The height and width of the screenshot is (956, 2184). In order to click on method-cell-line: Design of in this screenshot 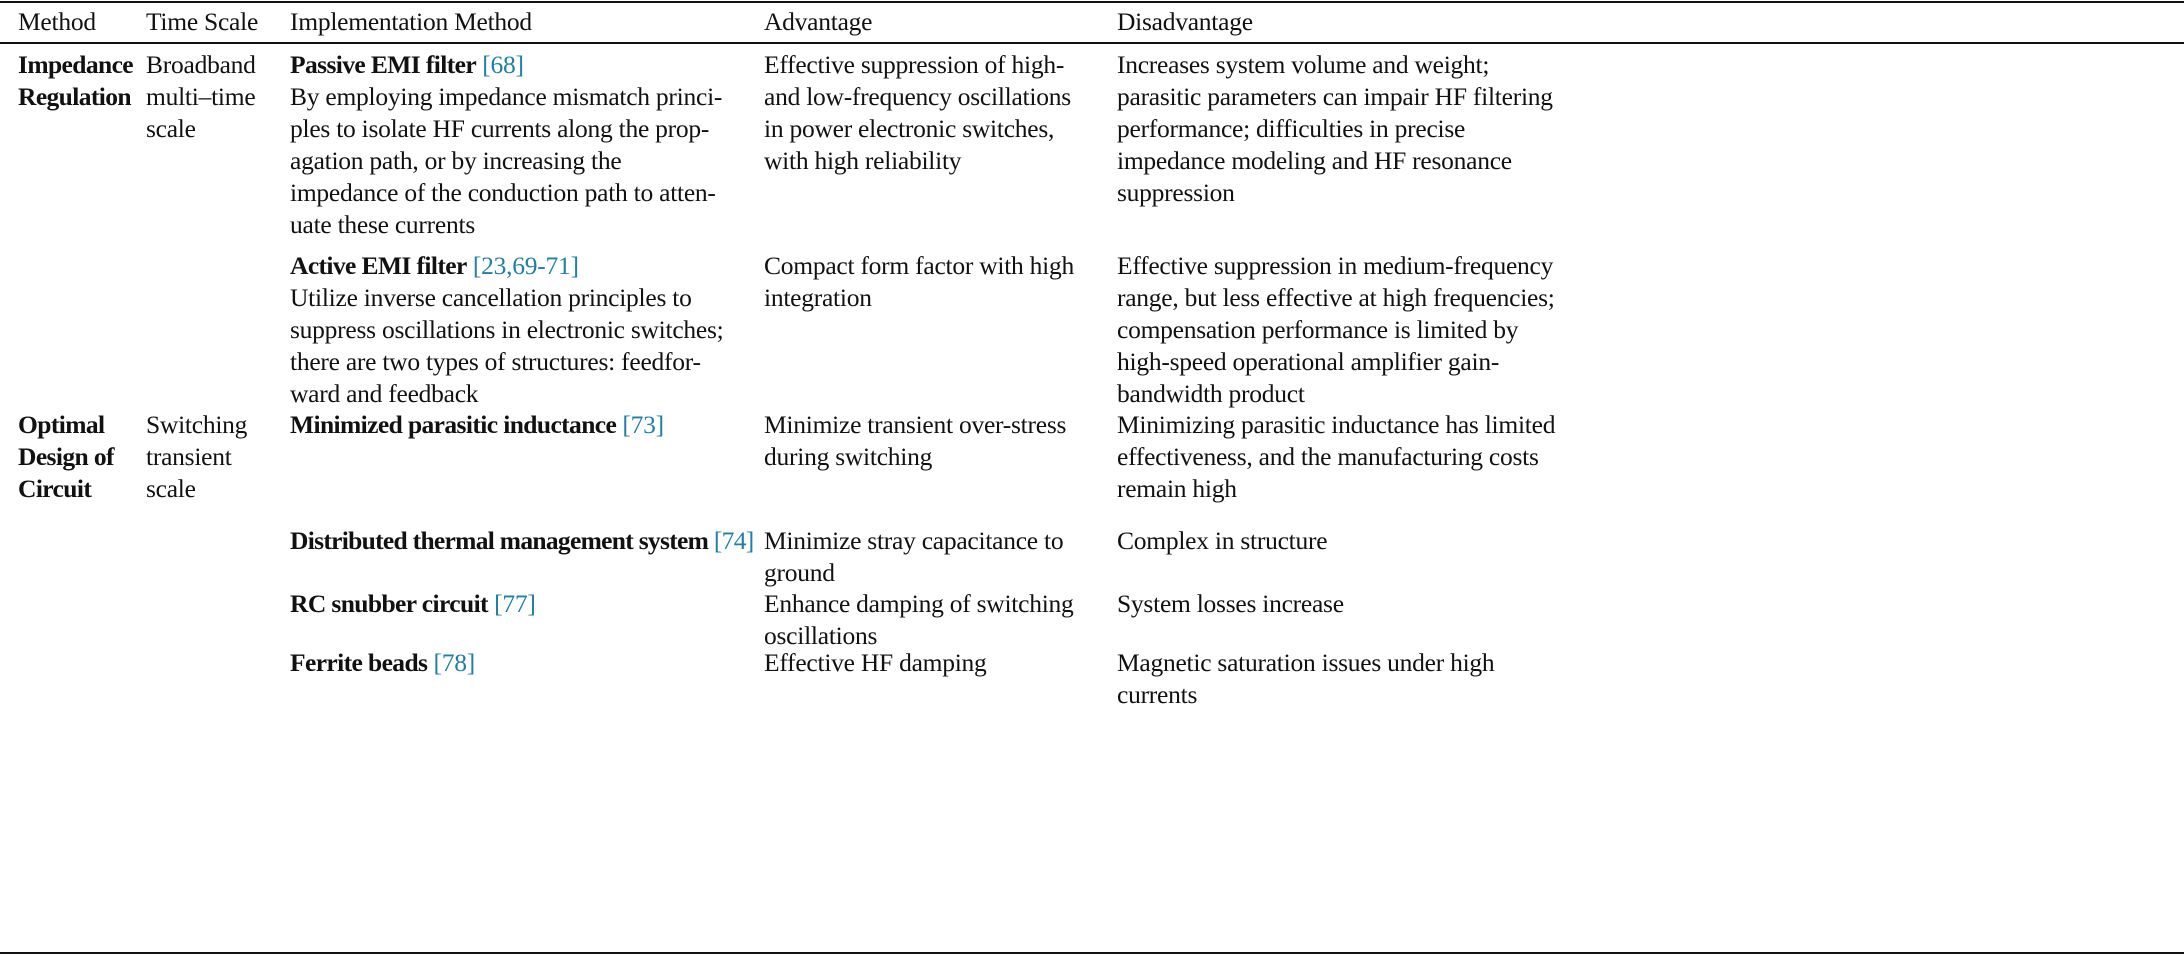, I will do `click(66, 456)`.